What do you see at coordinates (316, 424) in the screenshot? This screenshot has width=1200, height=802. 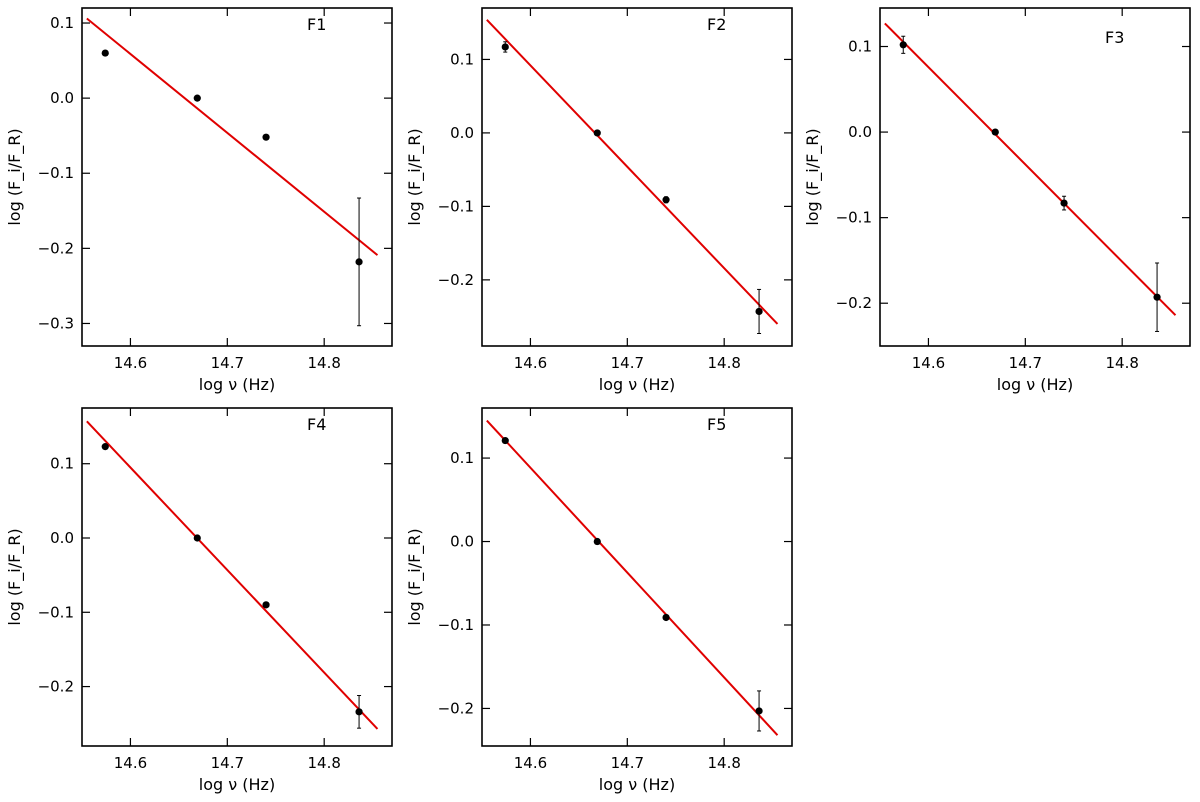 I see `panel-title: F4` at bounding box center [316, 424].